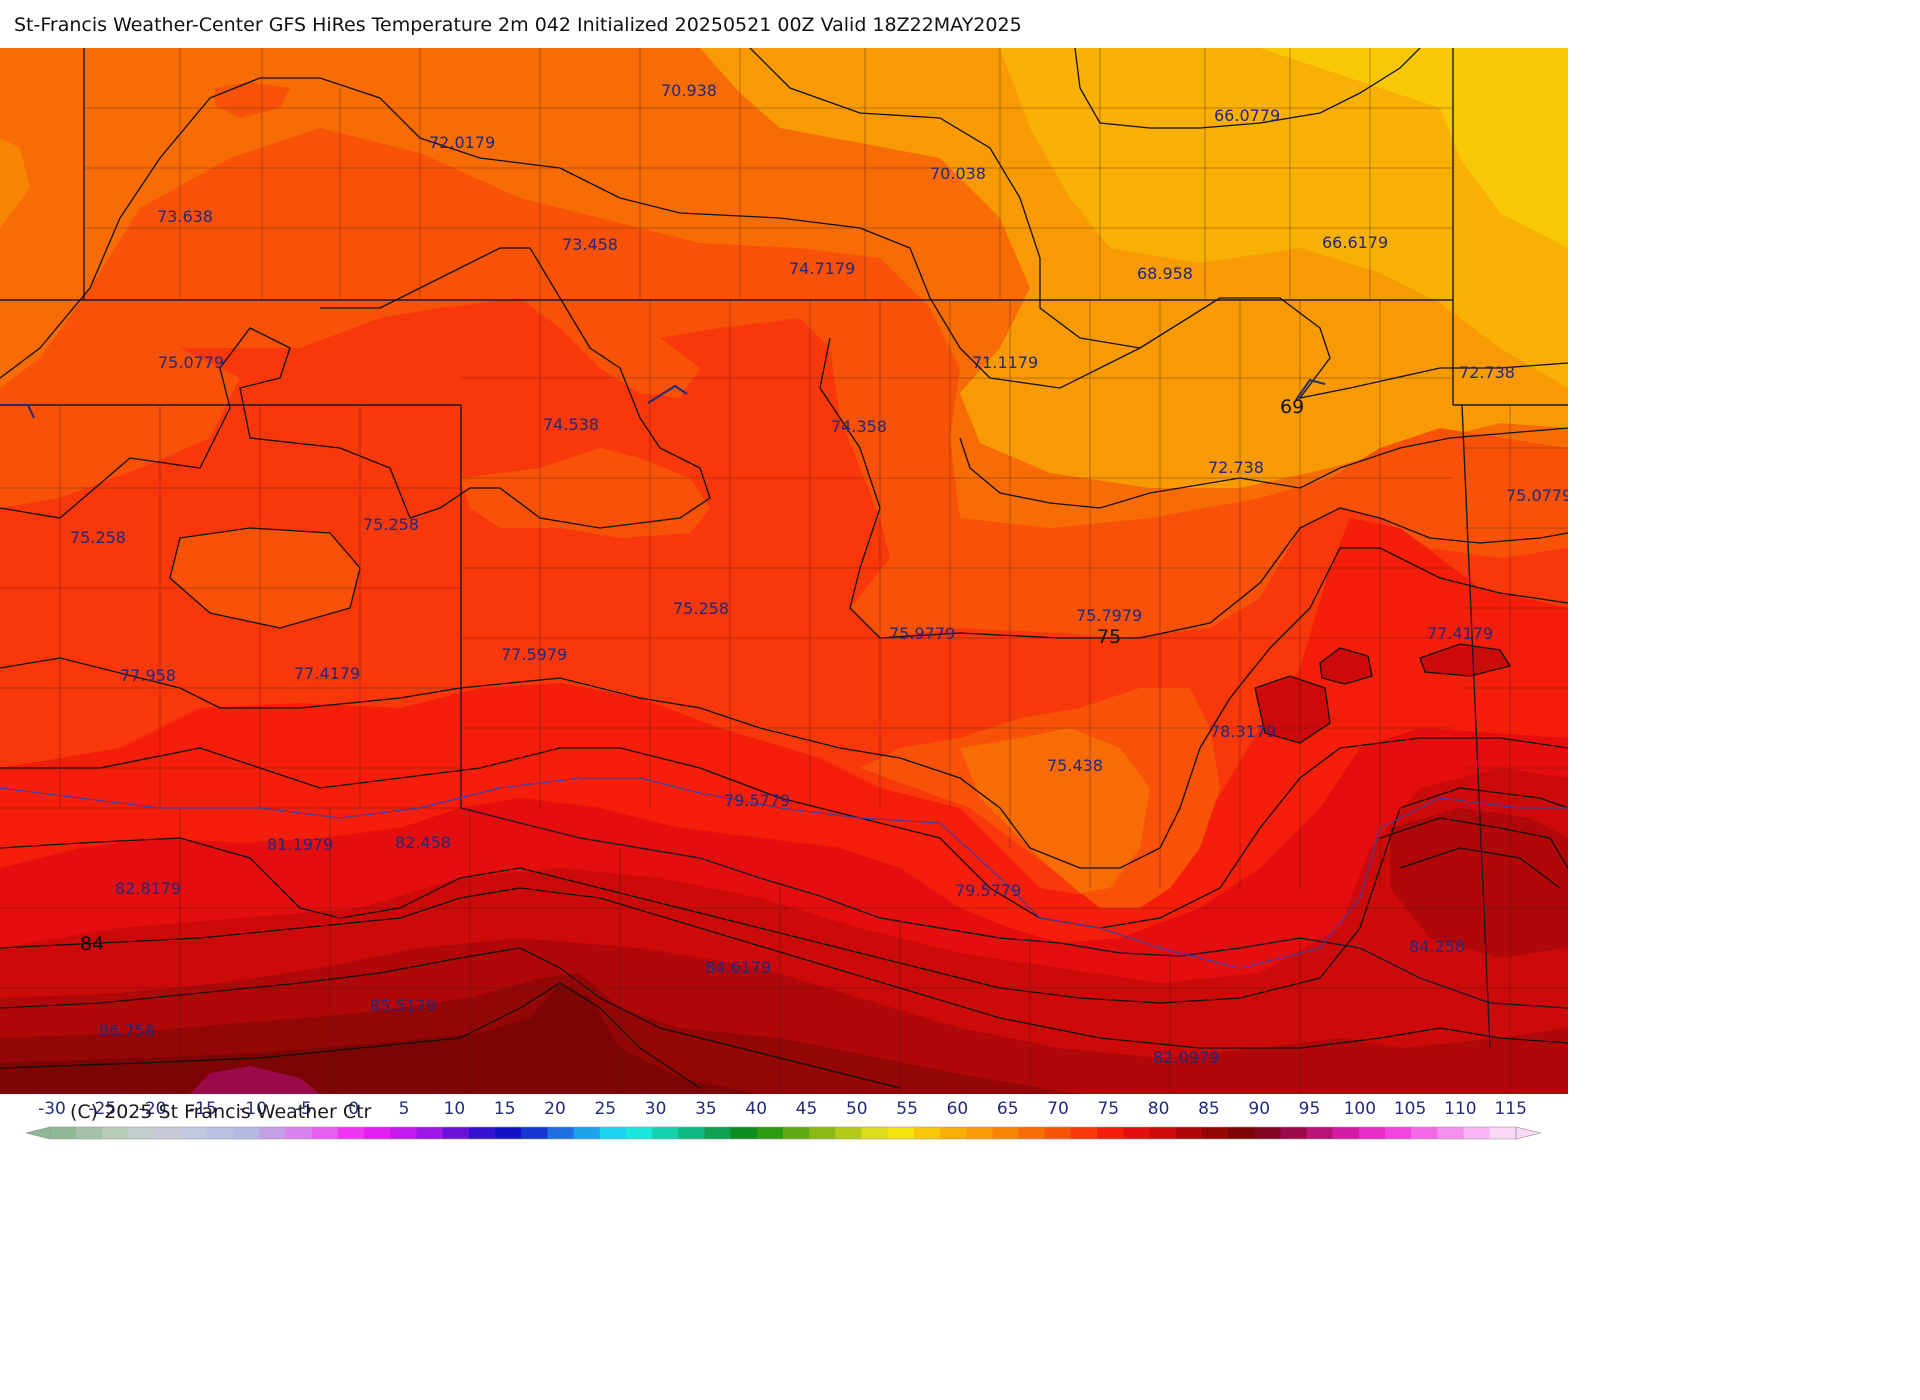 Image resolution: width=1920 pixels, height=1400 pixels. What do you see at coordinates (1008, 1109) in the screenshot?
I see `colorbar-tick-label: 65` at bounding box center [1008, 1109].